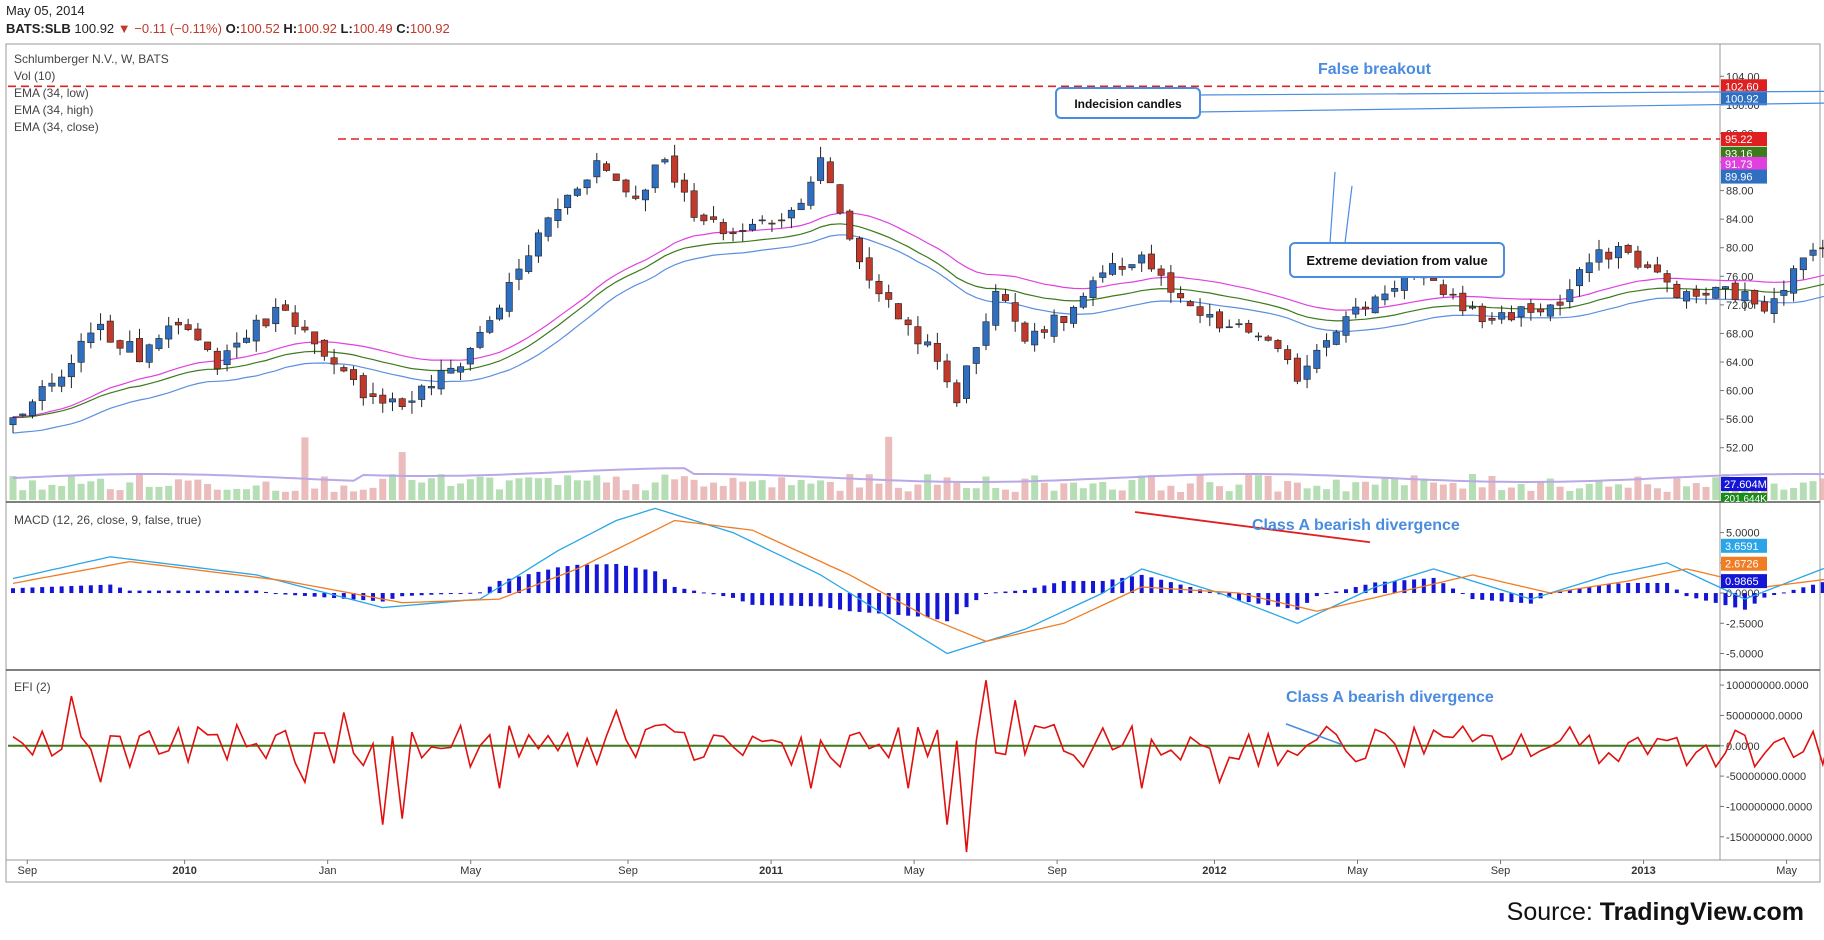 The image size is (1824, 940). Describe the element at coordinates (1314, 734) in the screenshot. I see `efi-divergence-line` at that location.